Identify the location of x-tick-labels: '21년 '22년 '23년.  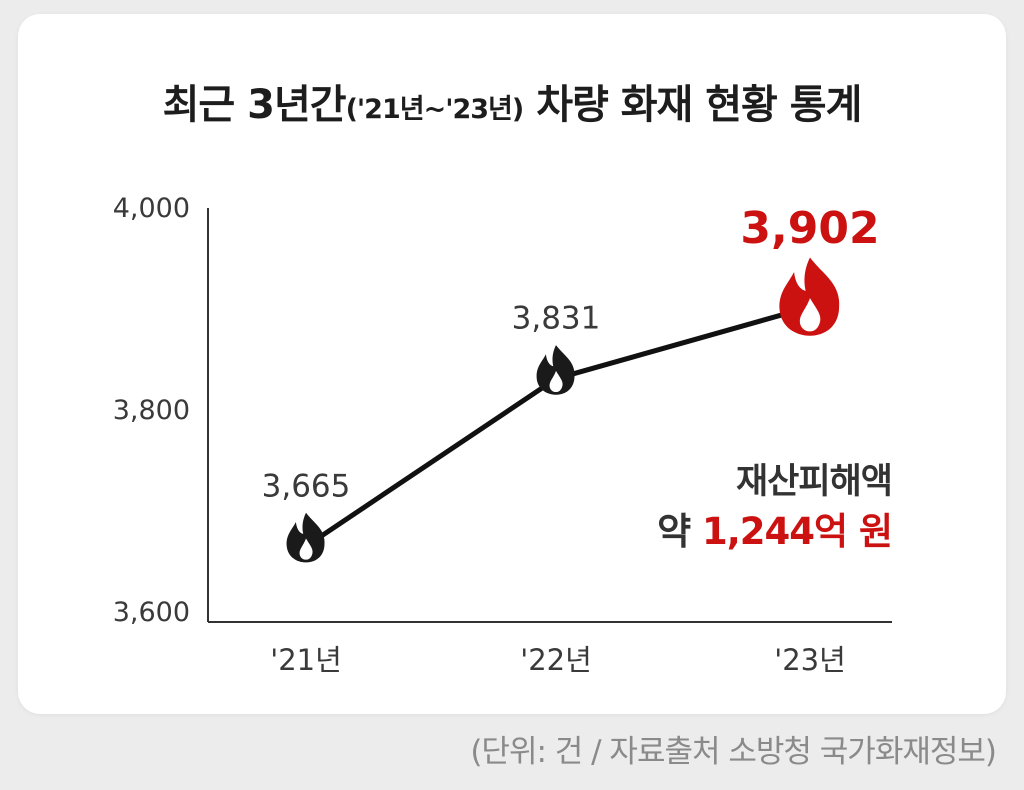
(558, 660).